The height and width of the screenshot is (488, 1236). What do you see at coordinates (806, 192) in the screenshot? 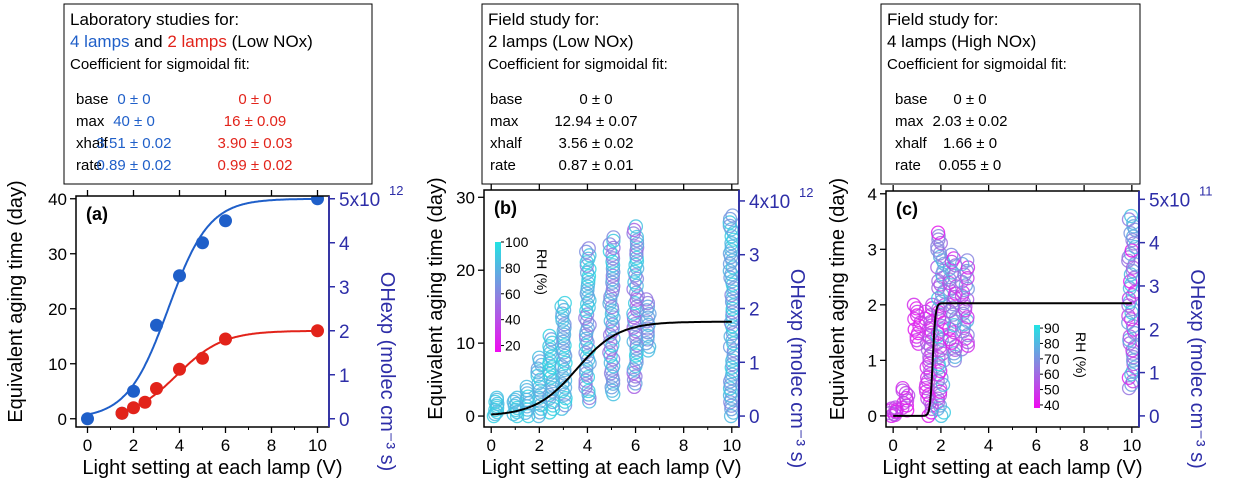
I see `y2-exponent-power: 12` at bounding box center [806, 192].